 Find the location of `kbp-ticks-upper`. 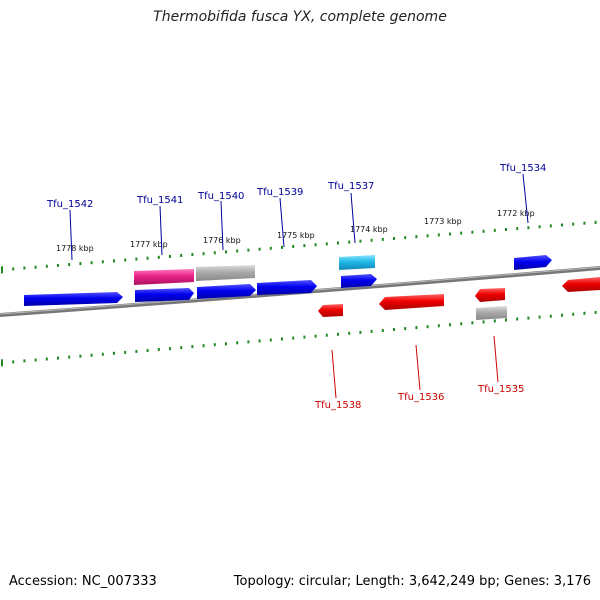

kbp-ticks-upper is located at coordinates (299, 247).